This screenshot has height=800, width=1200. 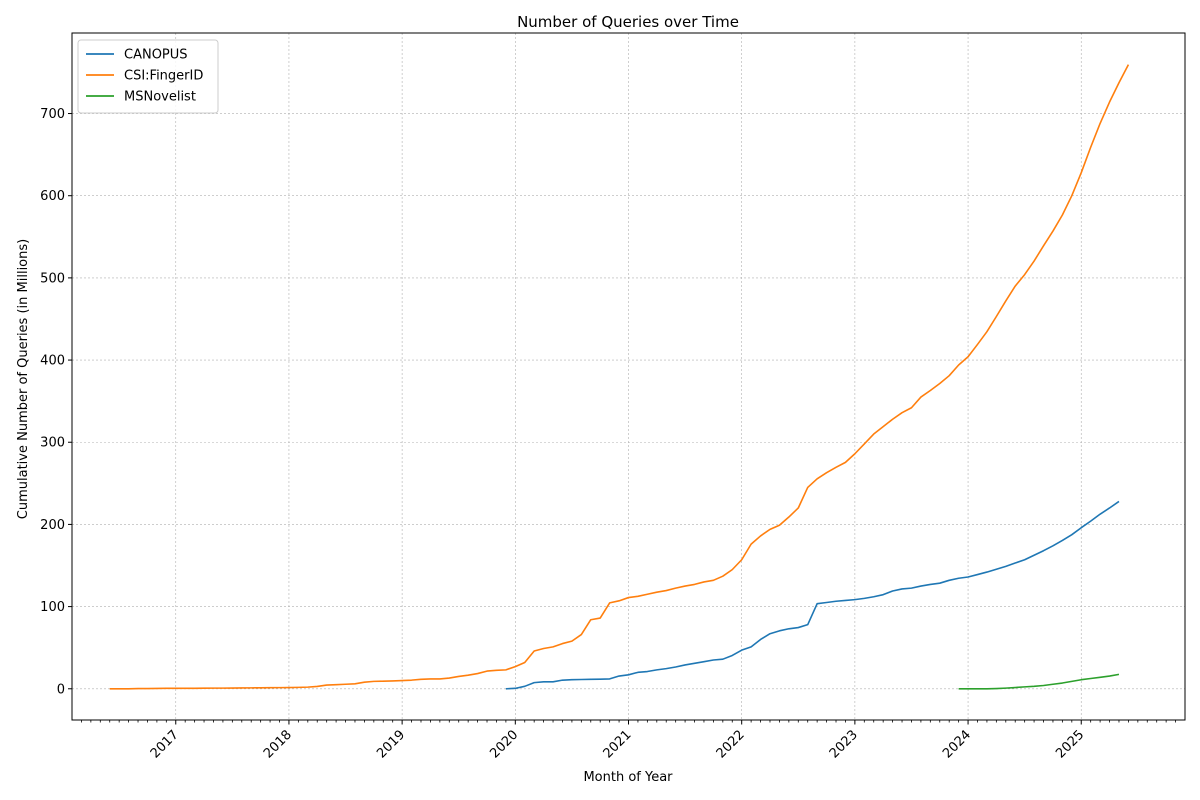 What do you see at coordinates (52, 114) in the screenshot?
I see `y-tick-label: 700` at bounding box center [52, 114].